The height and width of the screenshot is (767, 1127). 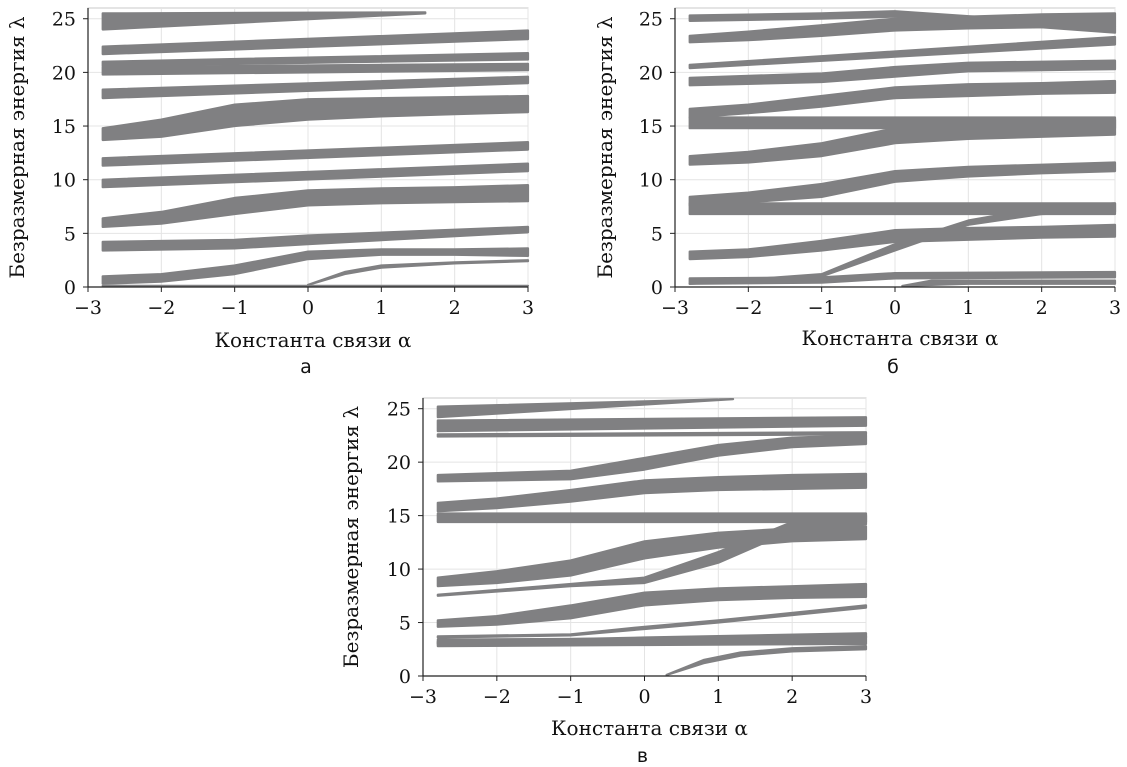 I want to click on panel-letter: б, so click(x=893, y=367).